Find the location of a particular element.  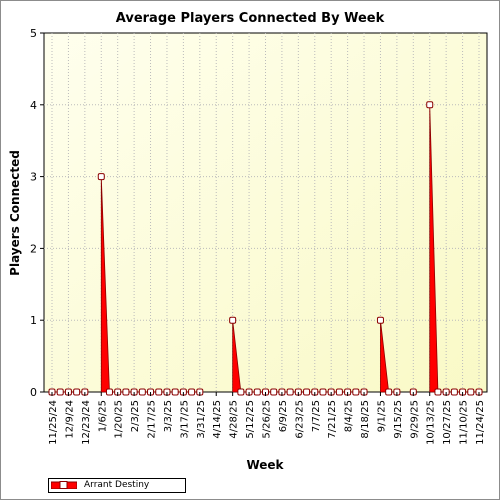

x-tick-label: 7/21/25 is located at coordinates (332, 419).